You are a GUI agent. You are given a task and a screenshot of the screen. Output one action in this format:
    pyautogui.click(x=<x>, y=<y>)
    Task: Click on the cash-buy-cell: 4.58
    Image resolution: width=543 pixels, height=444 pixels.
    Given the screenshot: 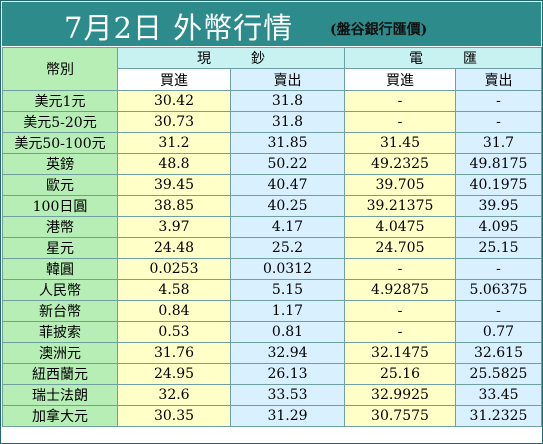 What is the action you would take?
    pyautogui.click(x=174, y=290)
    